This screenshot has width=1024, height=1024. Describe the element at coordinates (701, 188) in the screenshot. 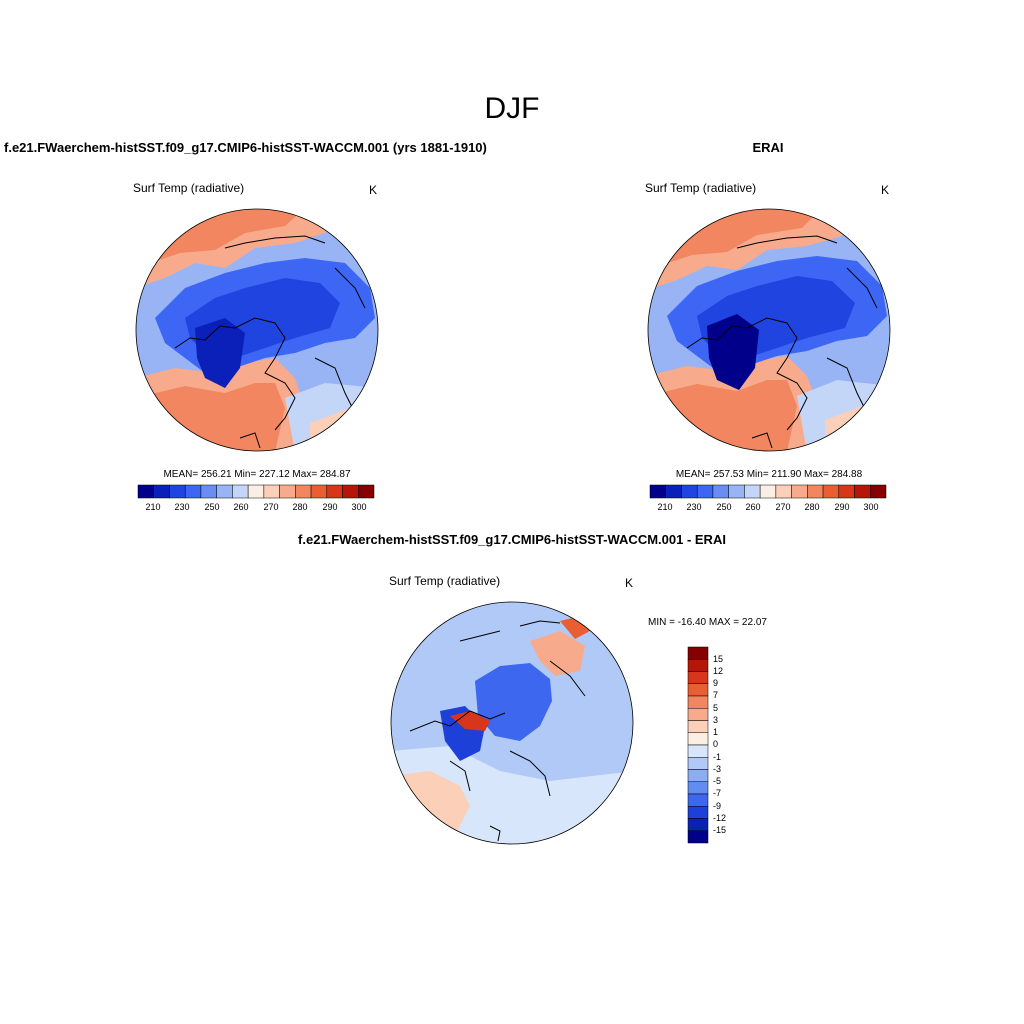

I see `obs-variable-label: Surf Temp (radiative)` at that location.